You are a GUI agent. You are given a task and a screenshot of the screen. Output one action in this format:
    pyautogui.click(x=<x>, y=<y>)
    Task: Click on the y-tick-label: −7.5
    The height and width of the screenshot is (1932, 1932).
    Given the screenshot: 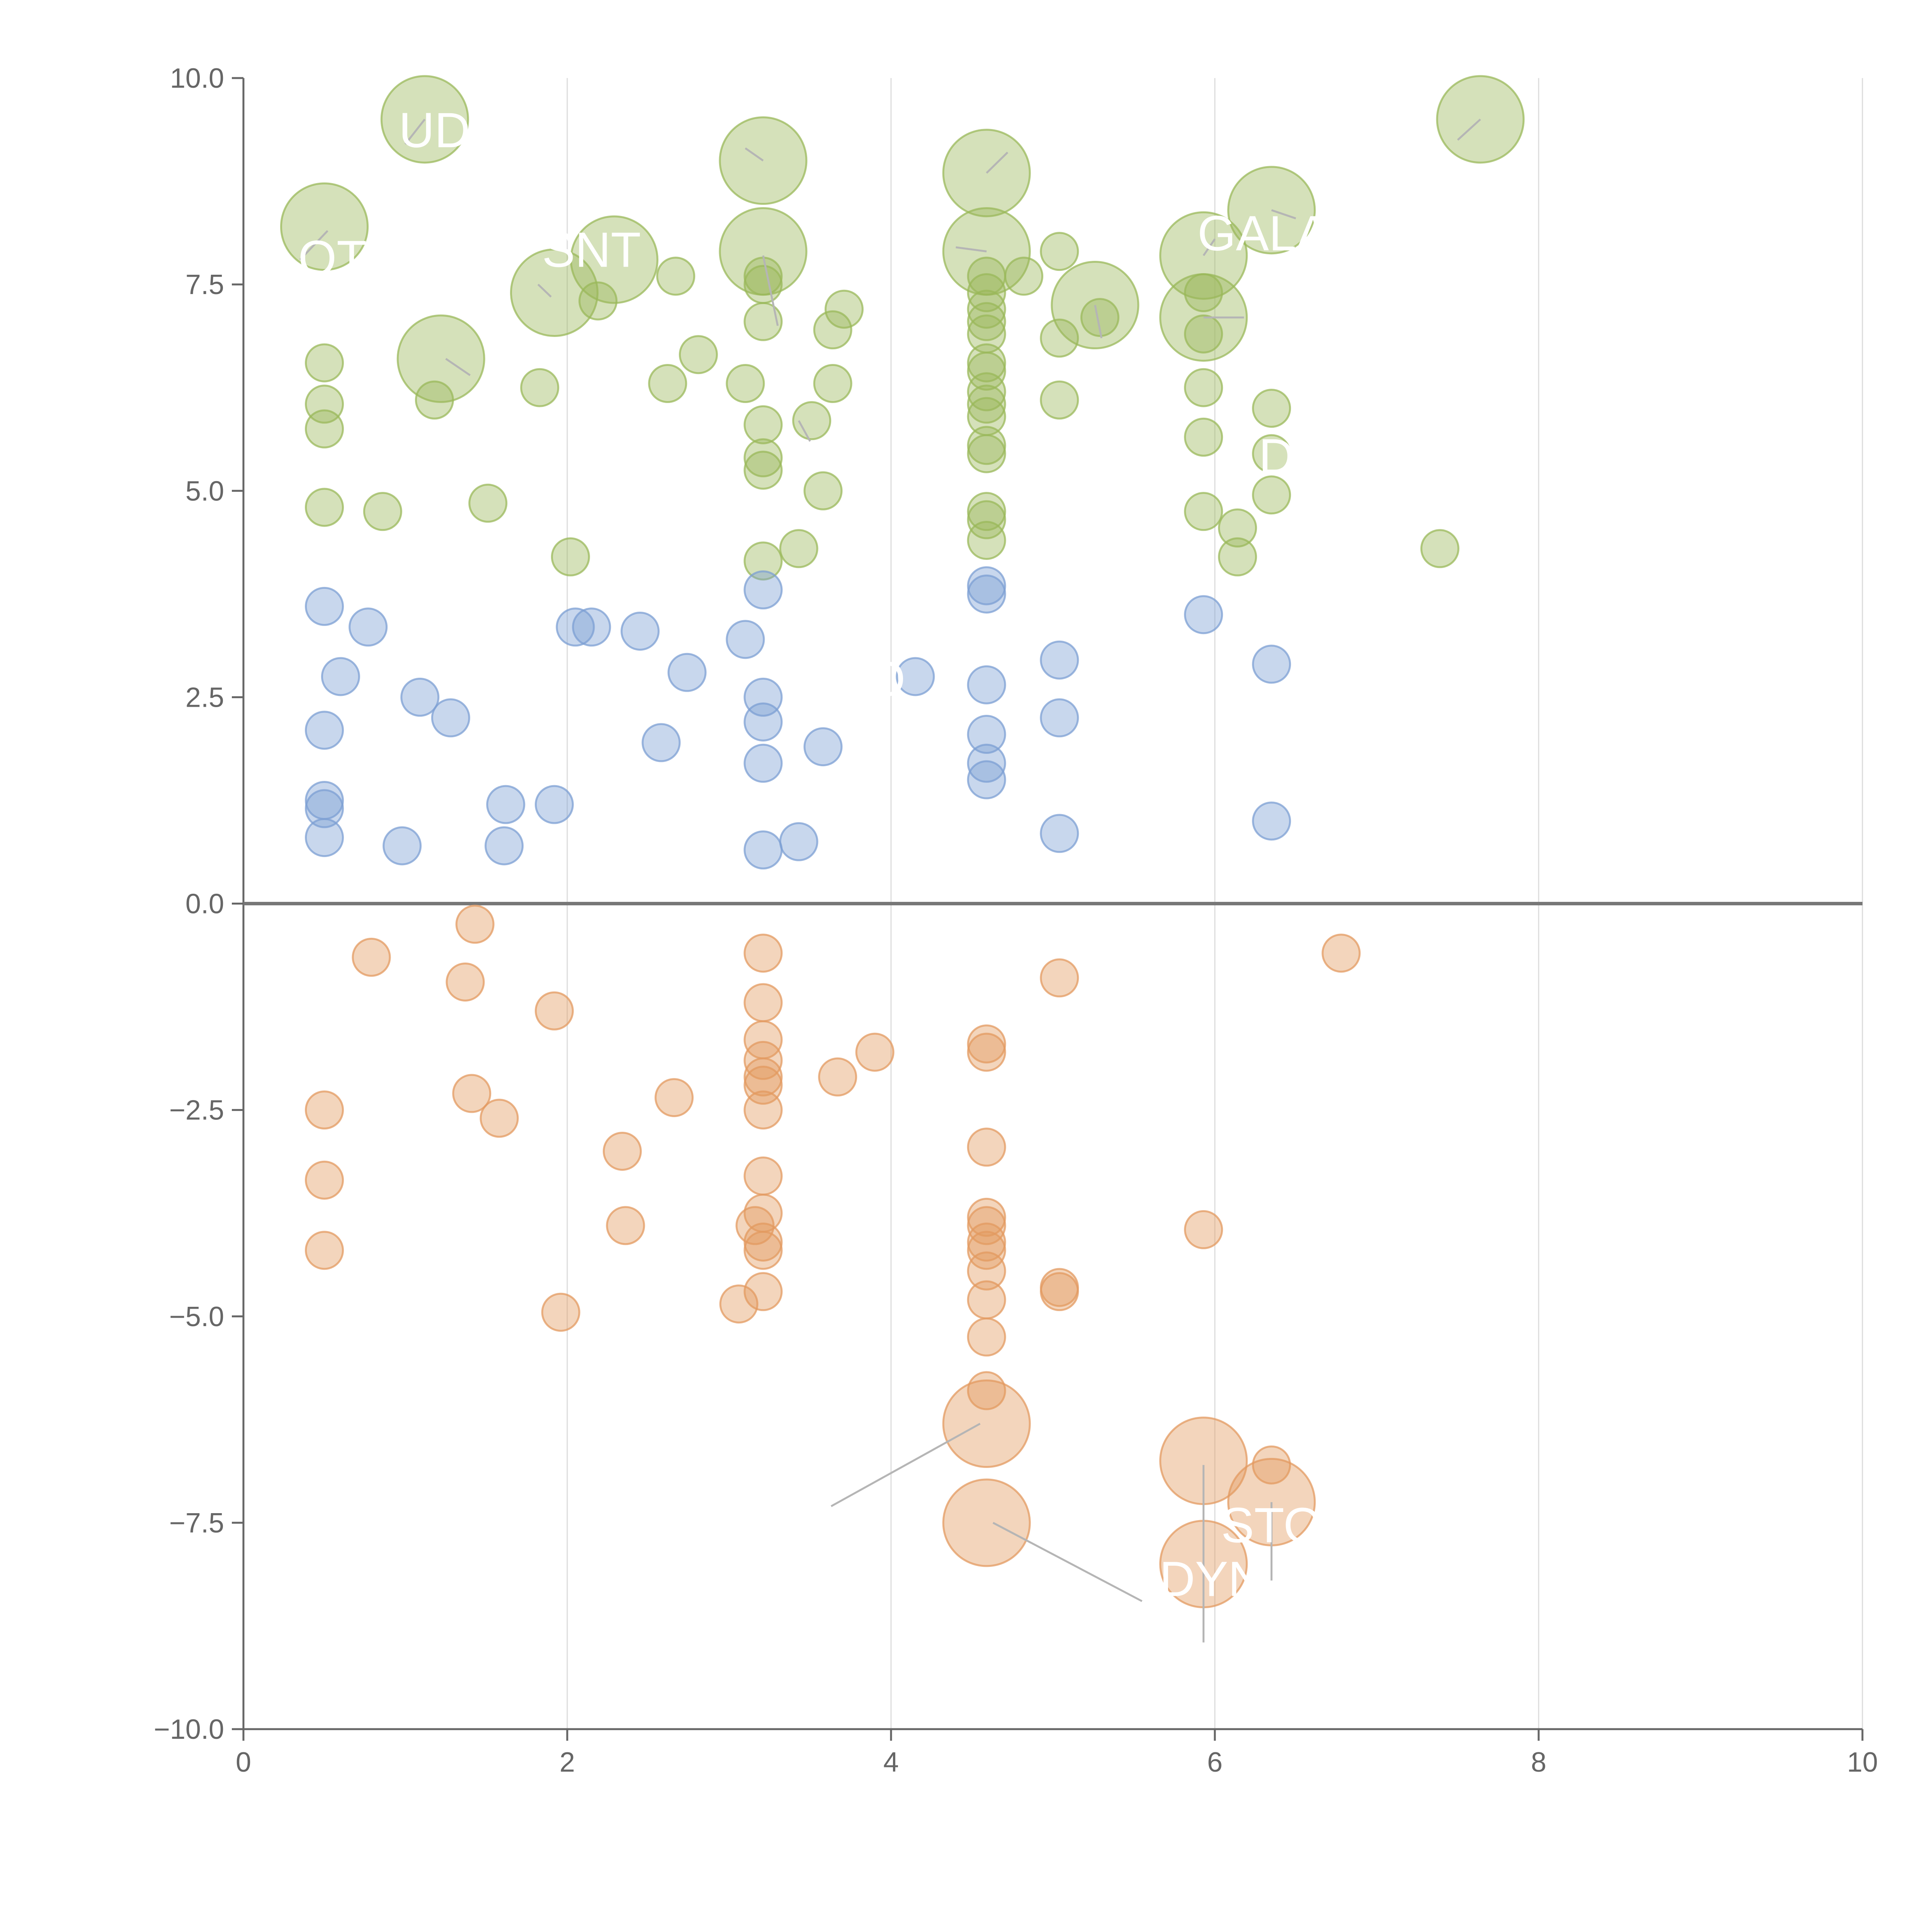 What is the action you would take?
    pyautogui.click(x=197, y=1524)
    